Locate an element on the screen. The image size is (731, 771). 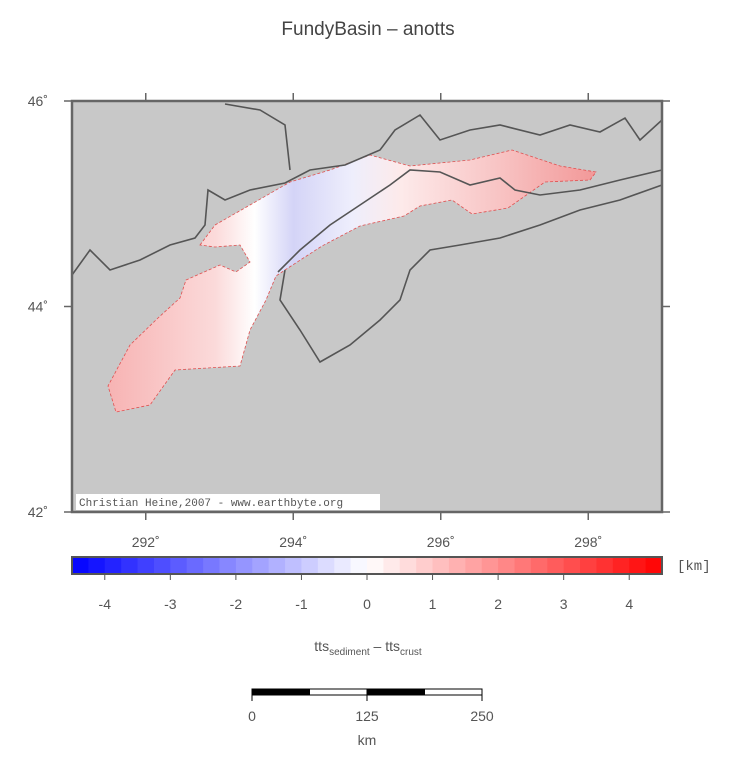
scalebar-tick-label: 250 is located at coordinates (482, 716).